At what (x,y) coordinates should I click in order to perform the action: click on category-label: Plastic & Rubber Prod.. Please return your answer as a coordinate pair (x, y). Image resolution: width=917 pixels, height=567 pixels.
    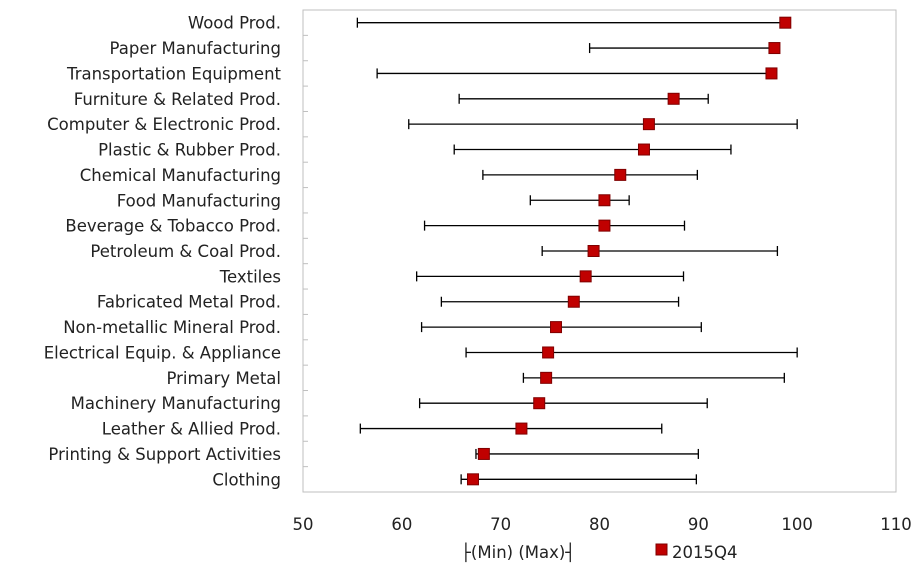
    Looking at the image, I should click on (189, 150).